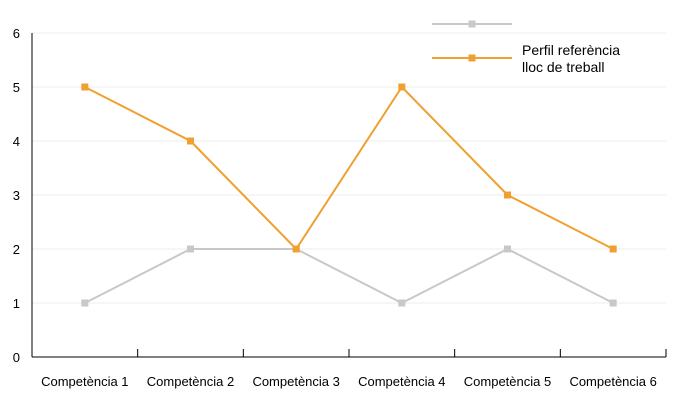  Describe the element at coordinates (571, 58) in the screenshot. I see `legend-label: Perfil referència lloc de treball` at that location.